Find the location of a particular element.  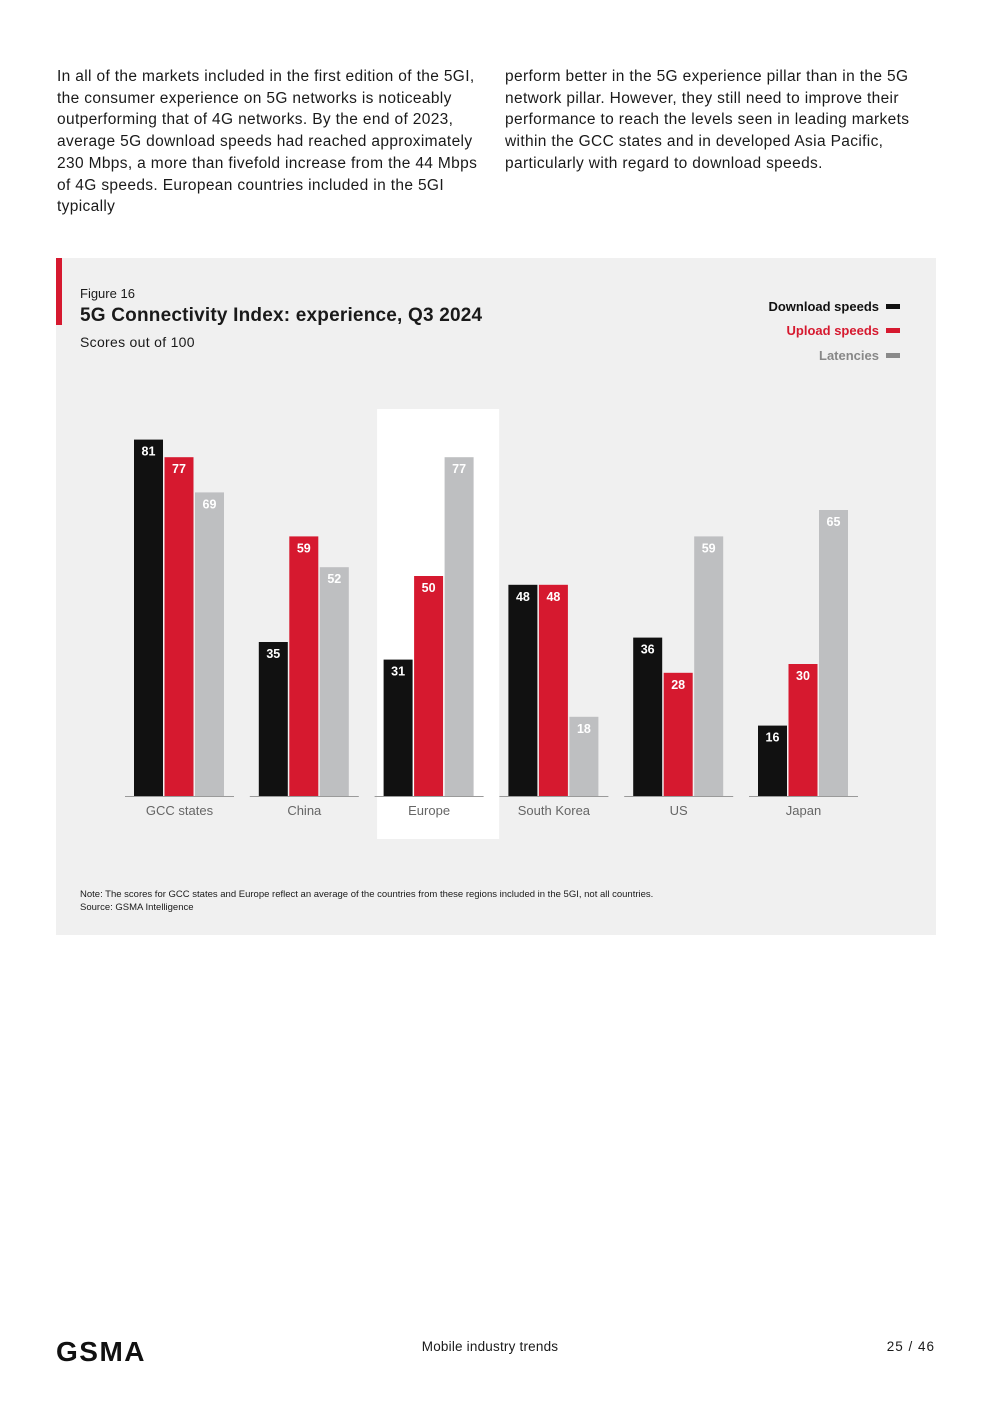

data-label: 16 is located at coordinates (773, 738).